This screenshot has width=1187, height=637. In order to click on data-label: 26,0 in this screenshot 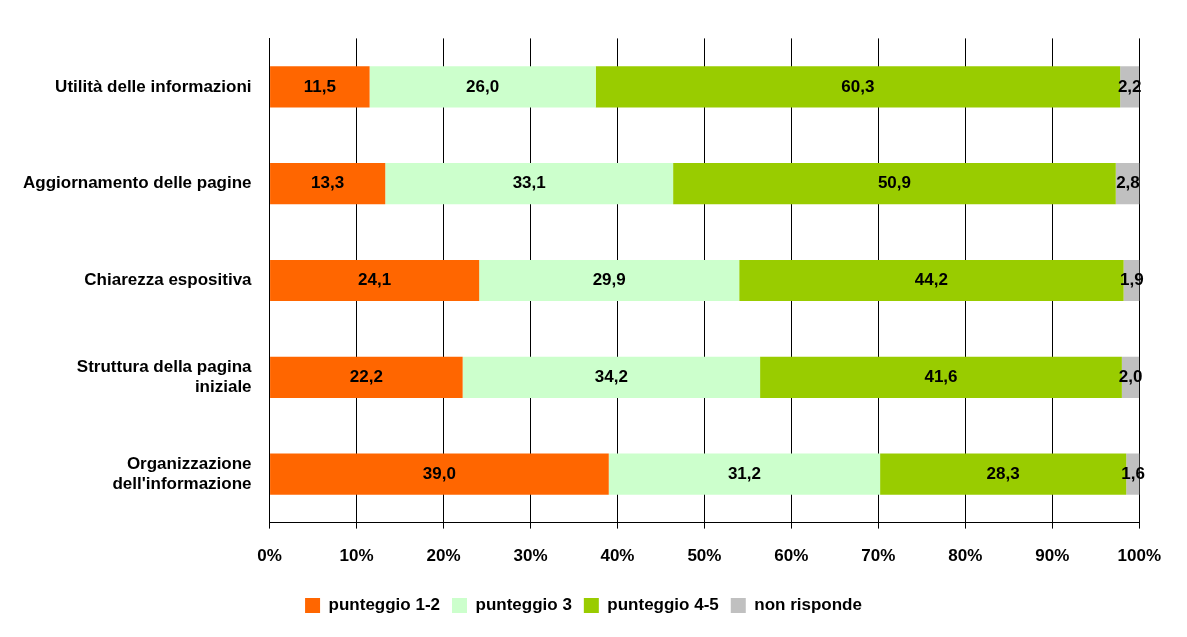, I will do `click(483, 86)`.